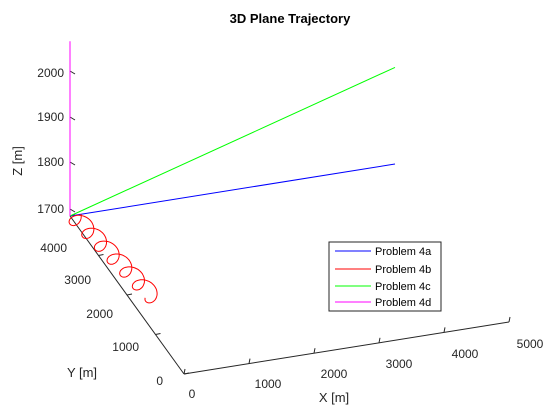  Describe the element at coordinates (50, 141) in the screenshot. I see `z-tick-group: 1700 1800 1900 2000` at that location.